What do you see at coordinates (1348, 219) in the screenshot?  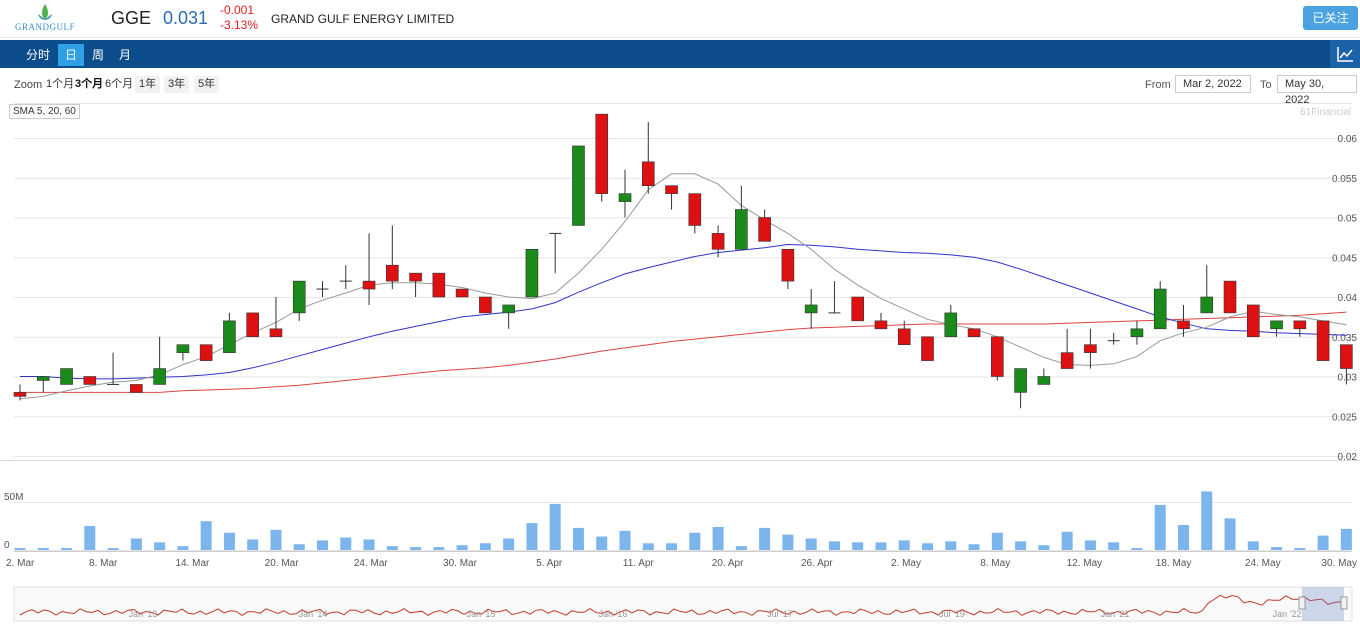 I see `price-tick-label: 0.05` at bounding box center [1348, 219].